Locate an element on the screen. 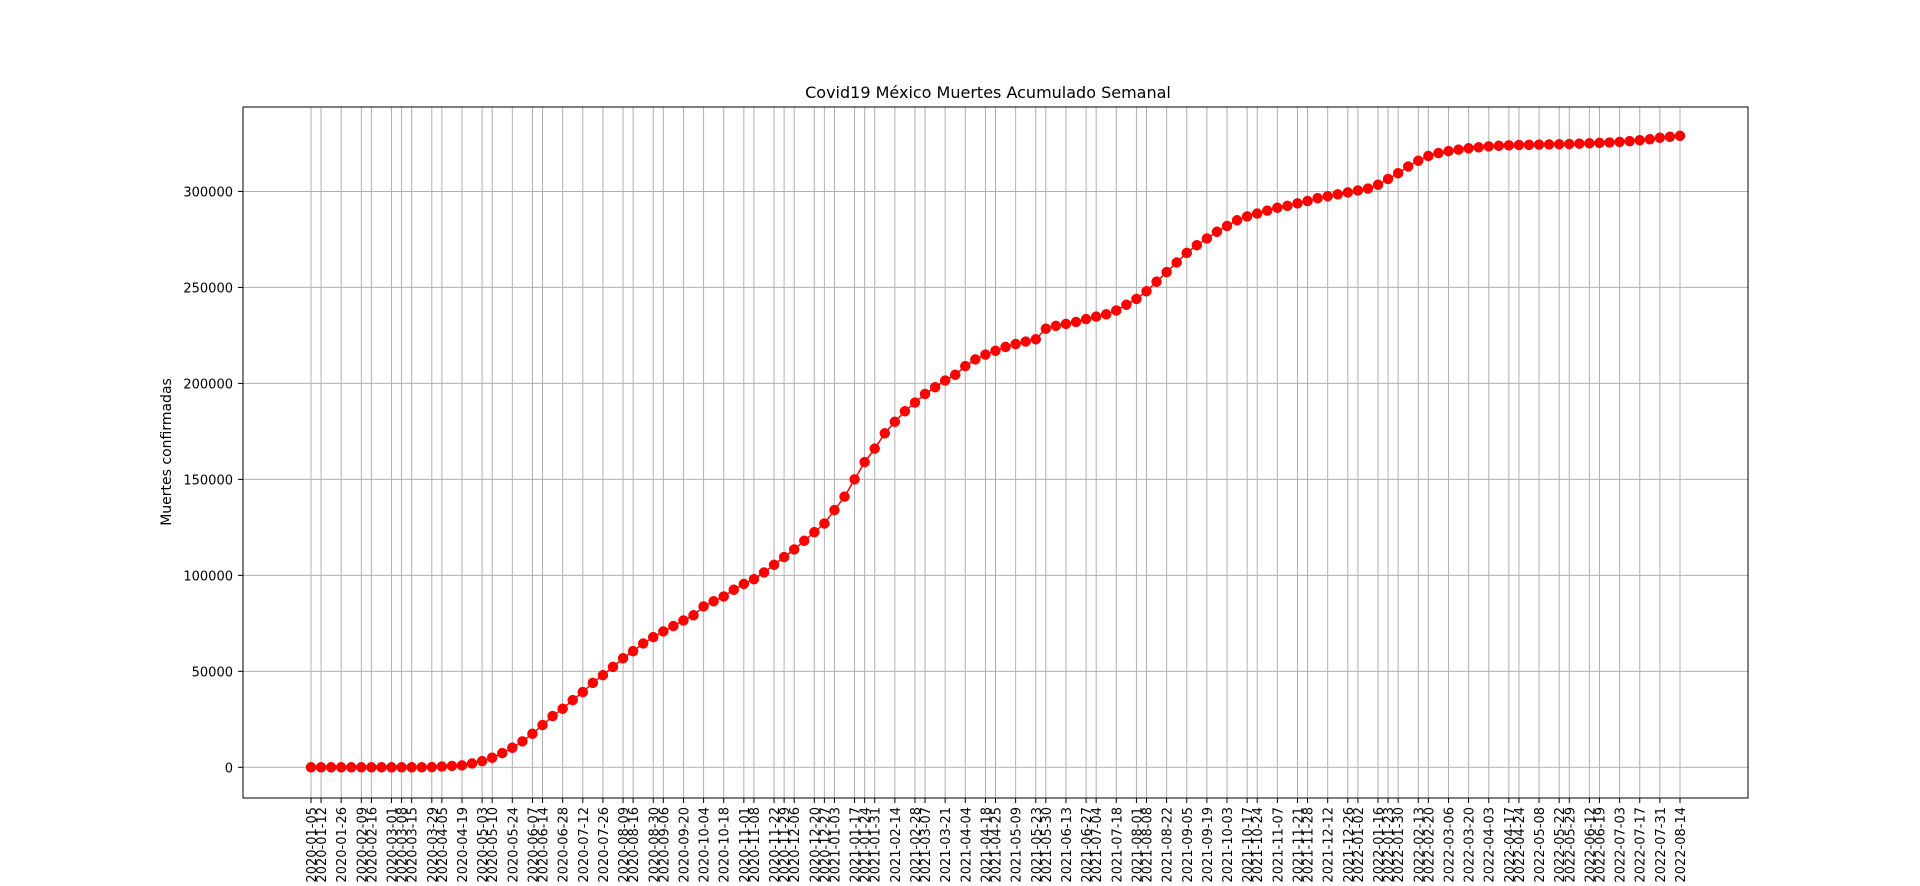  x-tick-label: 2021-08-08 is located at coordinates (1147, 845).